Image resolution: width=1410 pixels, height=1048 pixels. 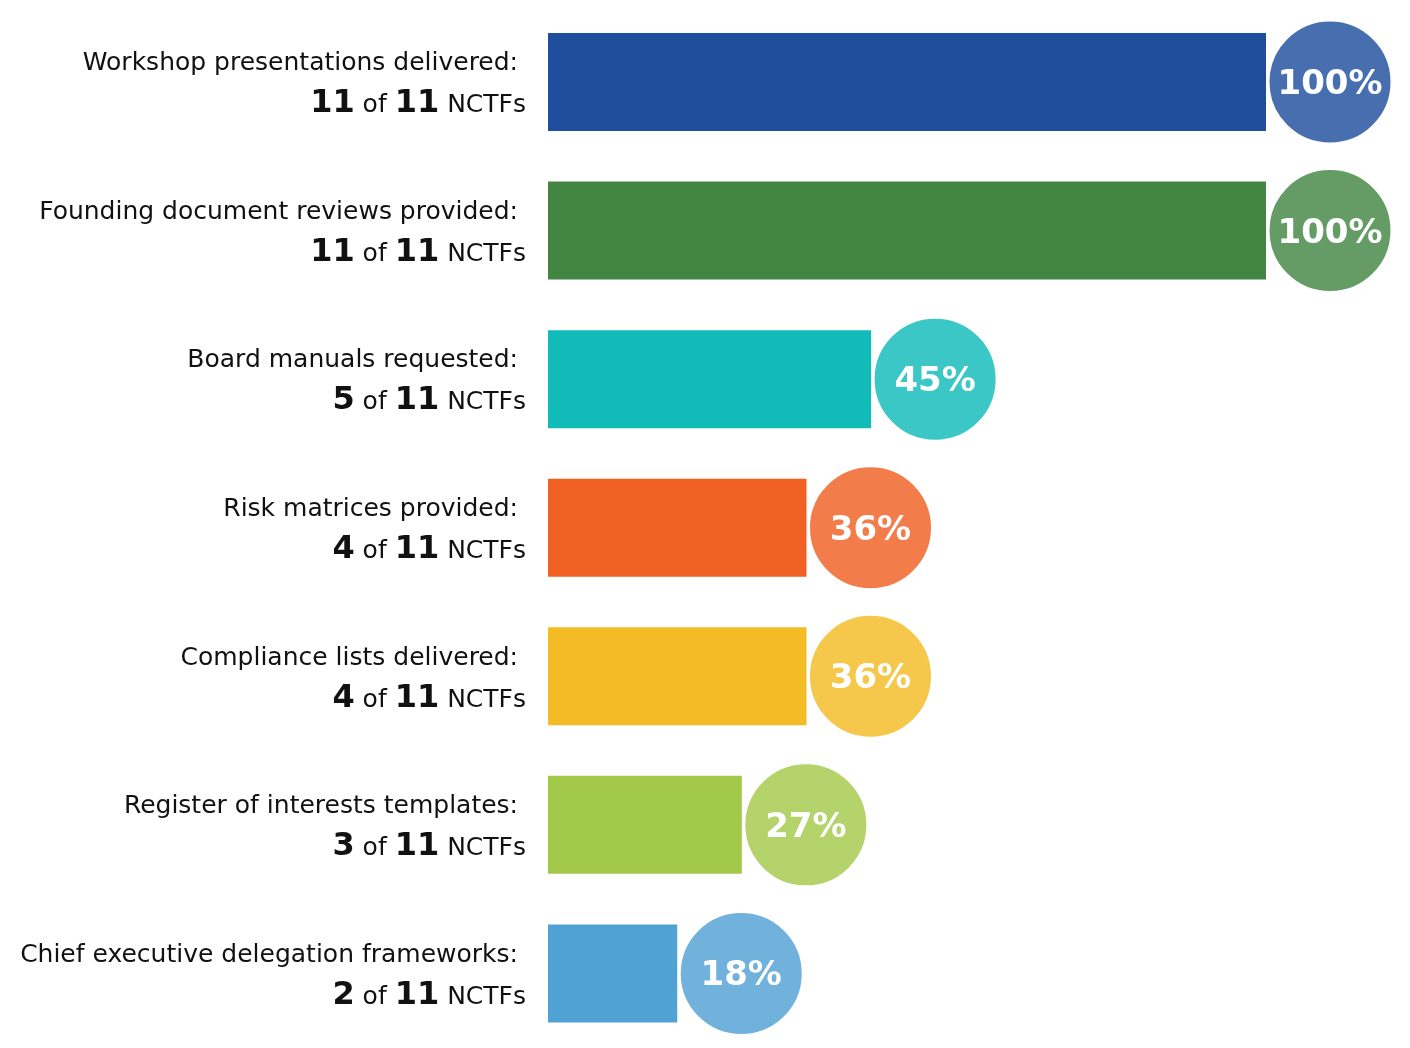 I want to click on y-tick-label: Register of interests templates: 3 of 11 NCTFs, so click(x=324, y=827).